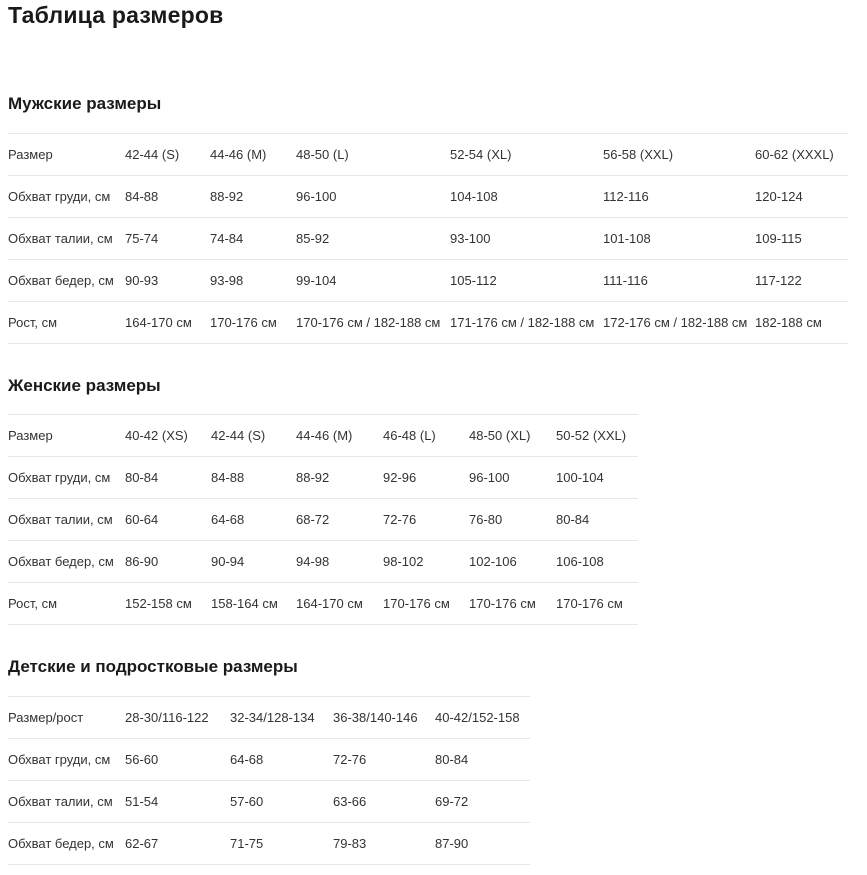  Describe the element at coordinates (788, 322) in the screenshot. I see `table-cell: 182-188 см` at that location.